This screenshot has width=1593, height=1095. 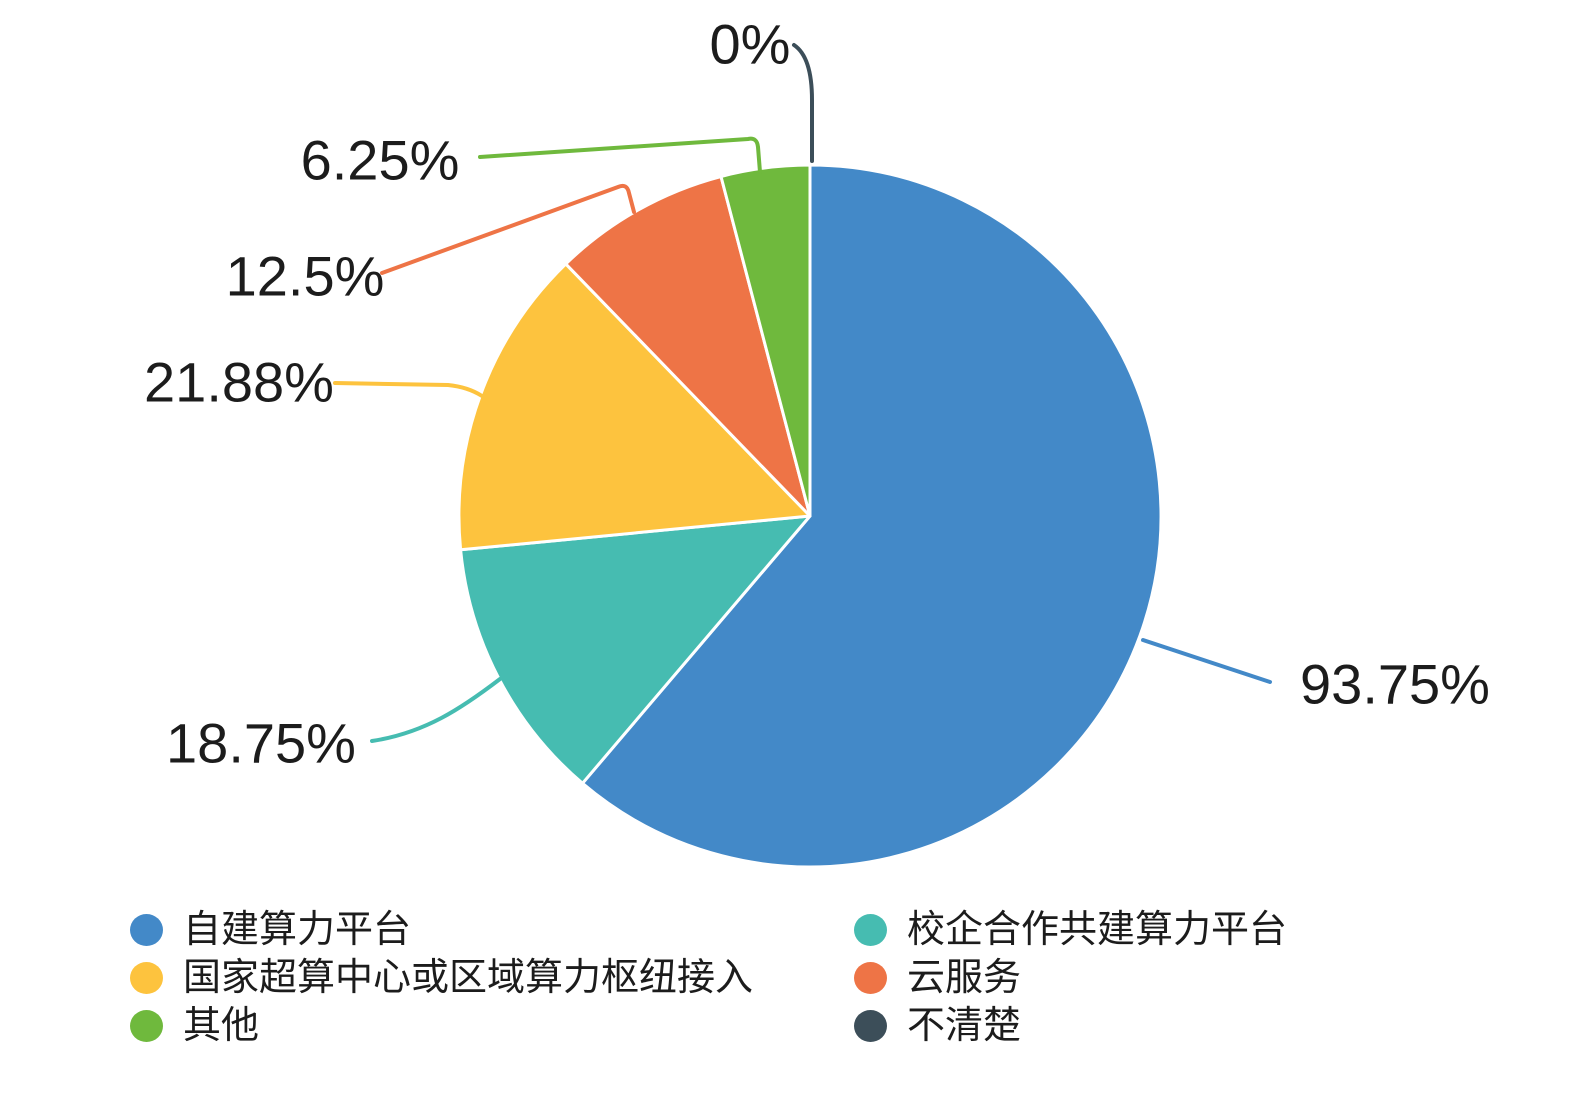 What do you see at coordinates (441, 930) in the screenshot?
I see `legend-item-self-built-platform: 自建算力平台` at bounding box center [441, 930].